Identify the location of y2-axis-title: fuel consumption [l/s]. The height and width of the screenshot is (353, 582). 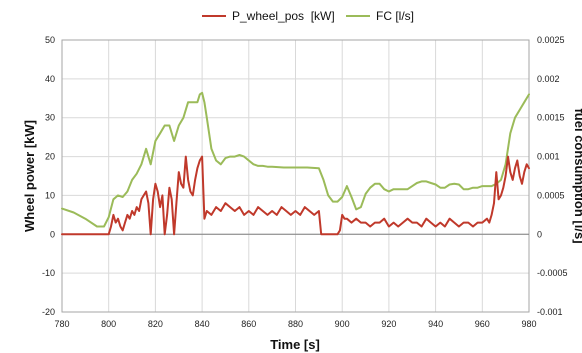
(577, 175).